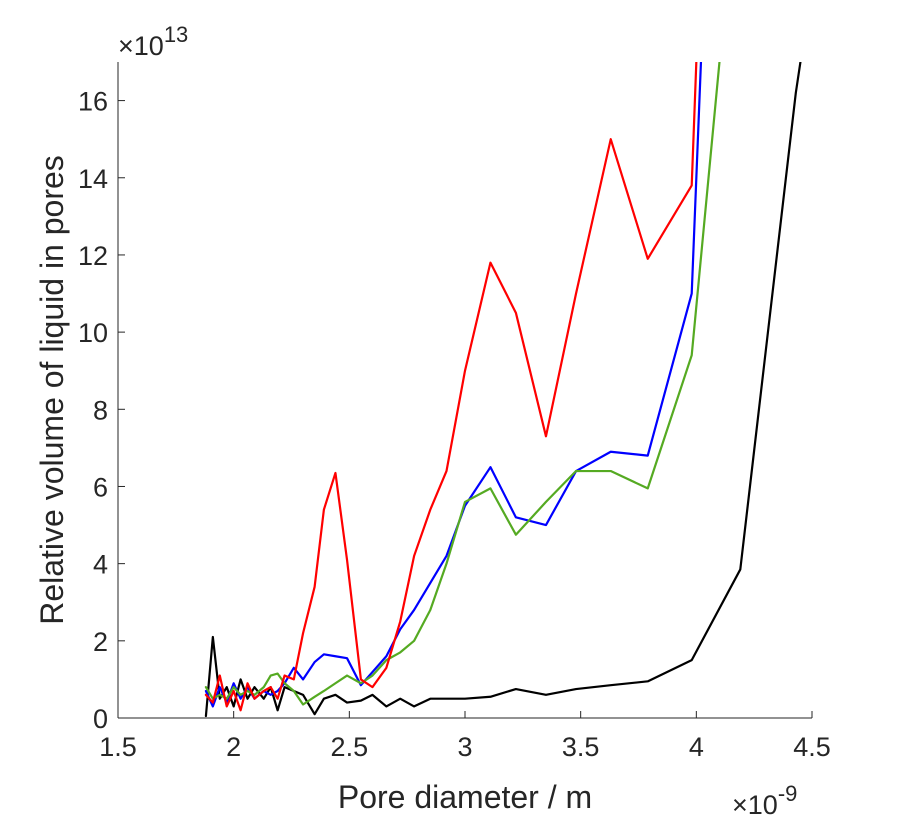 Image resolution: width=899 pixels, height=821 pixels. Describe the element at coordinates (52, 390) in the screenshot. I see `y-axis-label: Relative volume of liquid in pores` at that location.